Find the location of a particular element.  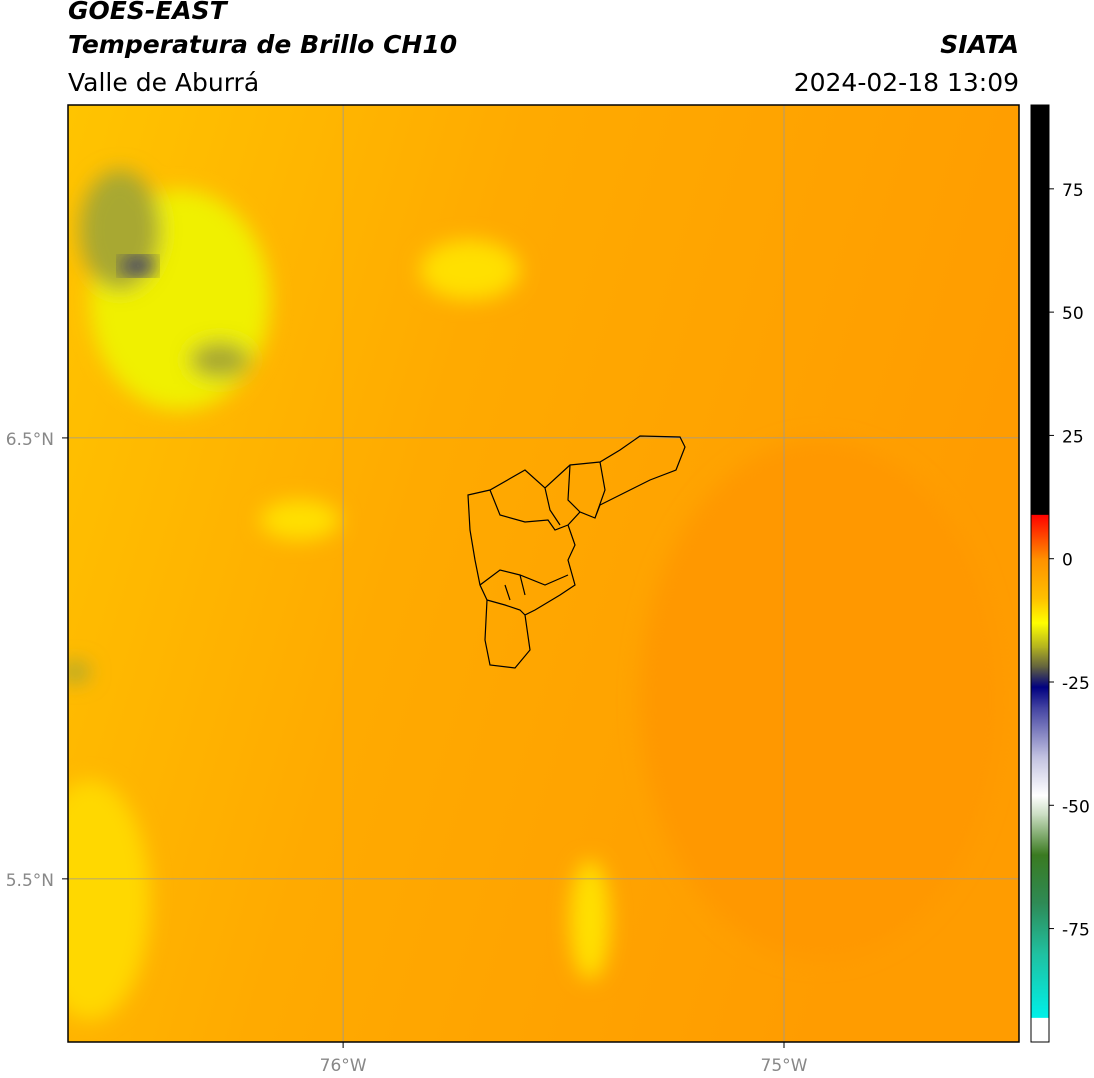

colorbar-tick-label: -50 is located at coordinates (1076, 807).